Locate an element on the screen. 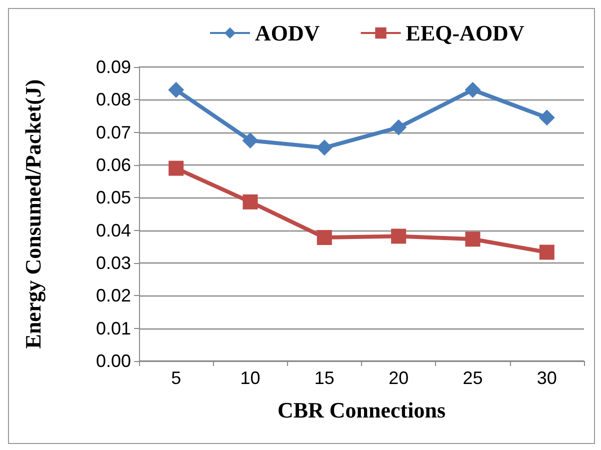 This screenshot has width=601, height=450. x-axis-title: CBR Connections is located at coordinates (361, 410).